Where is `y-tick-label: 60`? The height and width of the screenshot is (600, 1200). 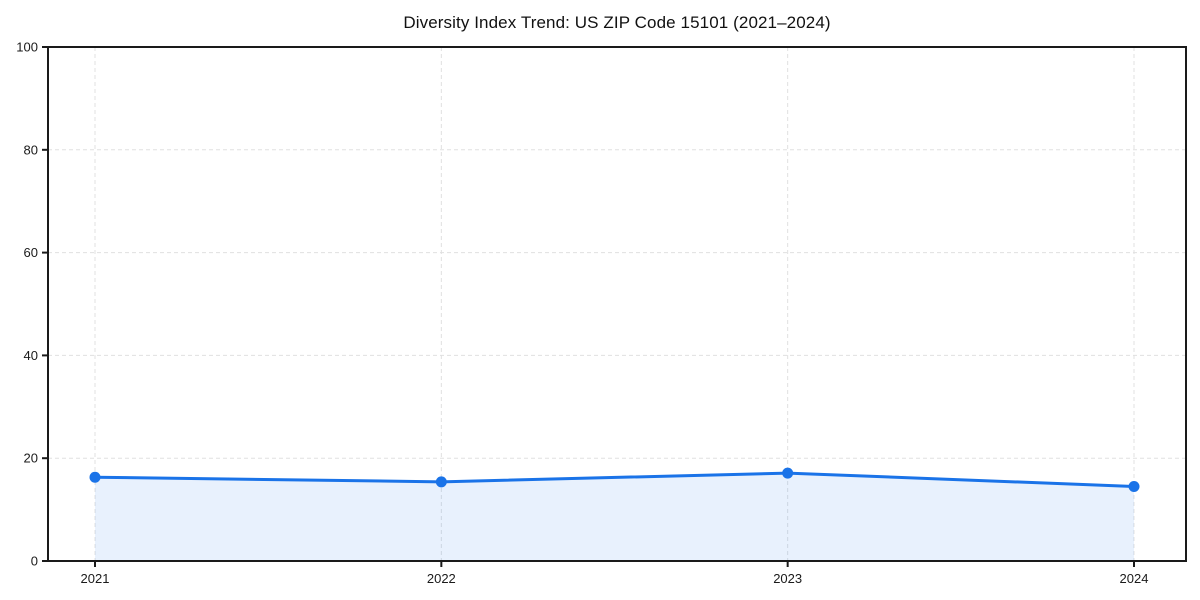
y-tick-label: 60 is located at coordinates (31, 252).